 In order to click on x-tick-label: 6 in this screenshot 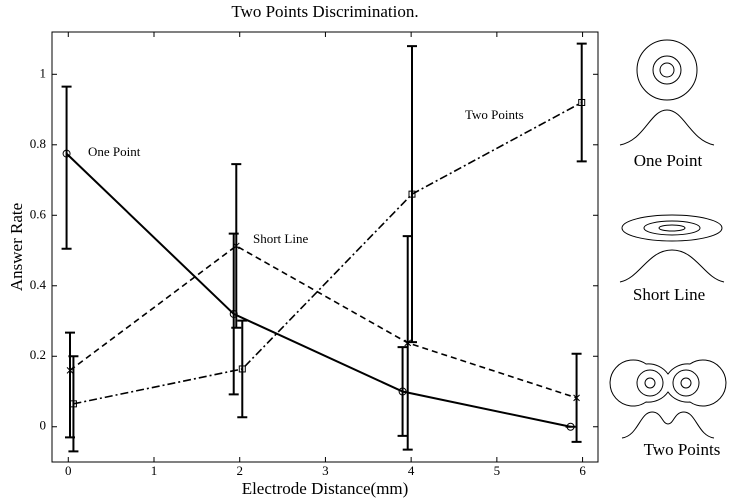, I will do `click(582, 470)`.